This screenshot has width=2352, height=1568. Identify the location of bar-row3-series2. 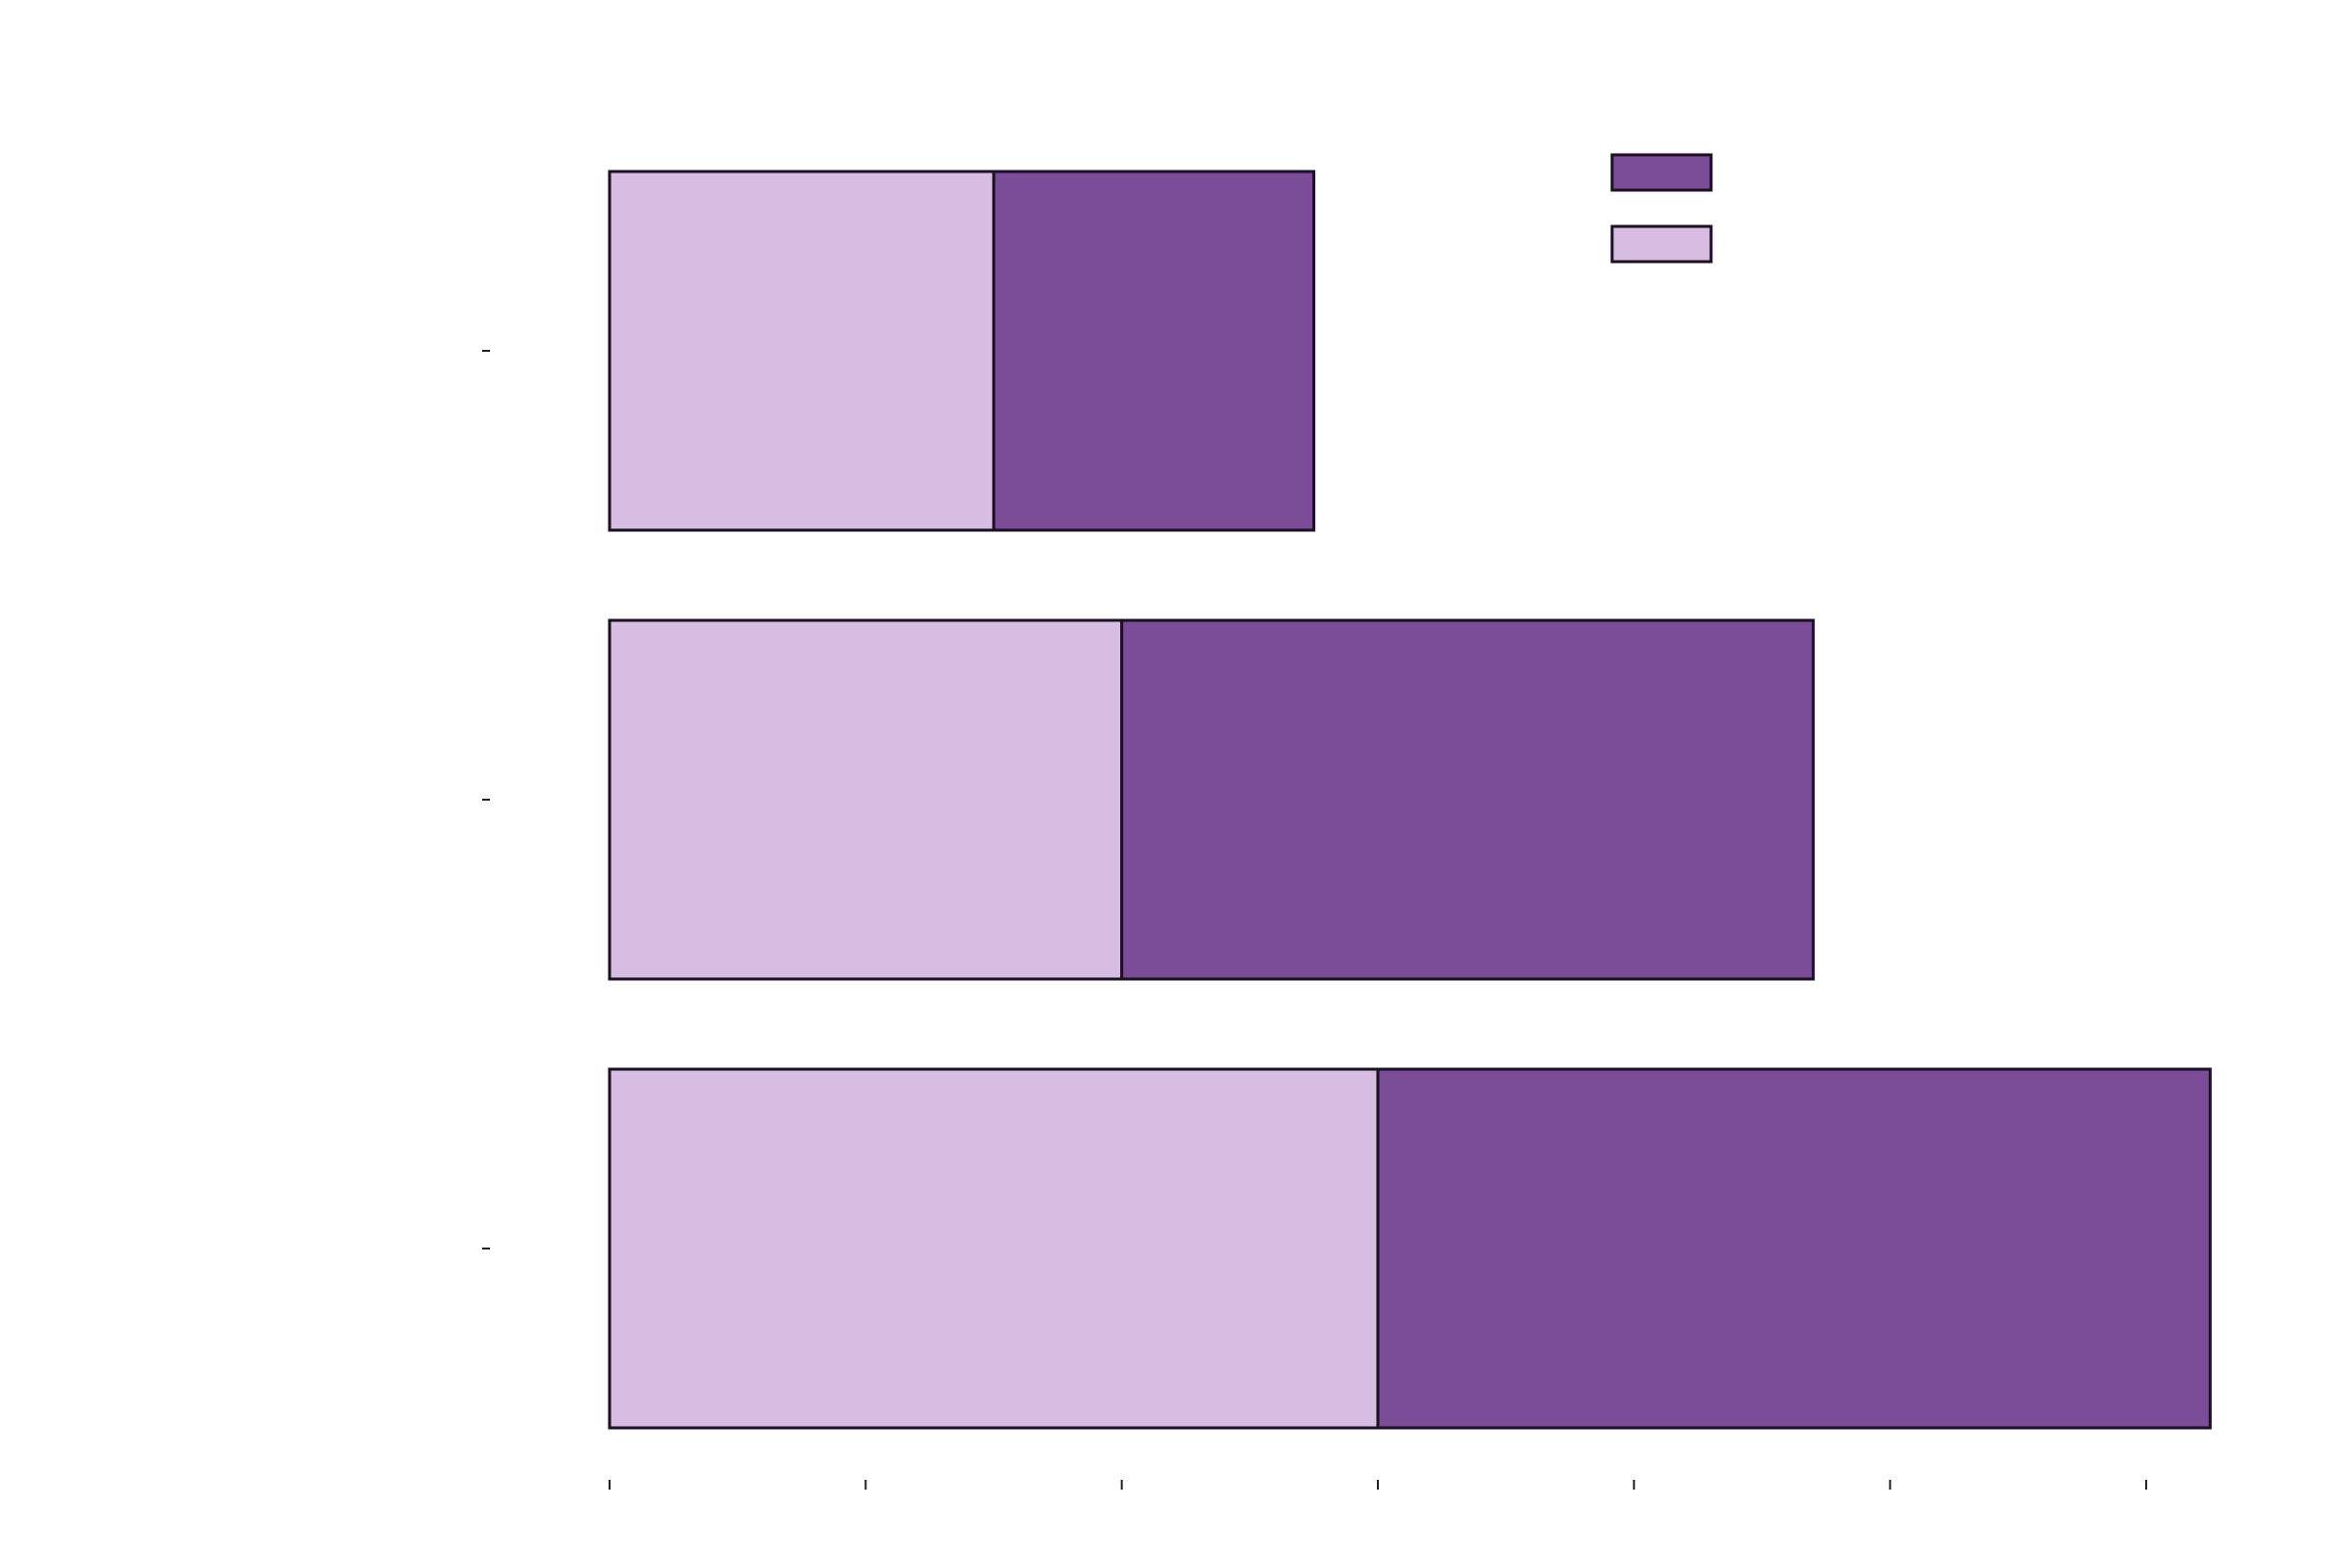
(1794, 1248).